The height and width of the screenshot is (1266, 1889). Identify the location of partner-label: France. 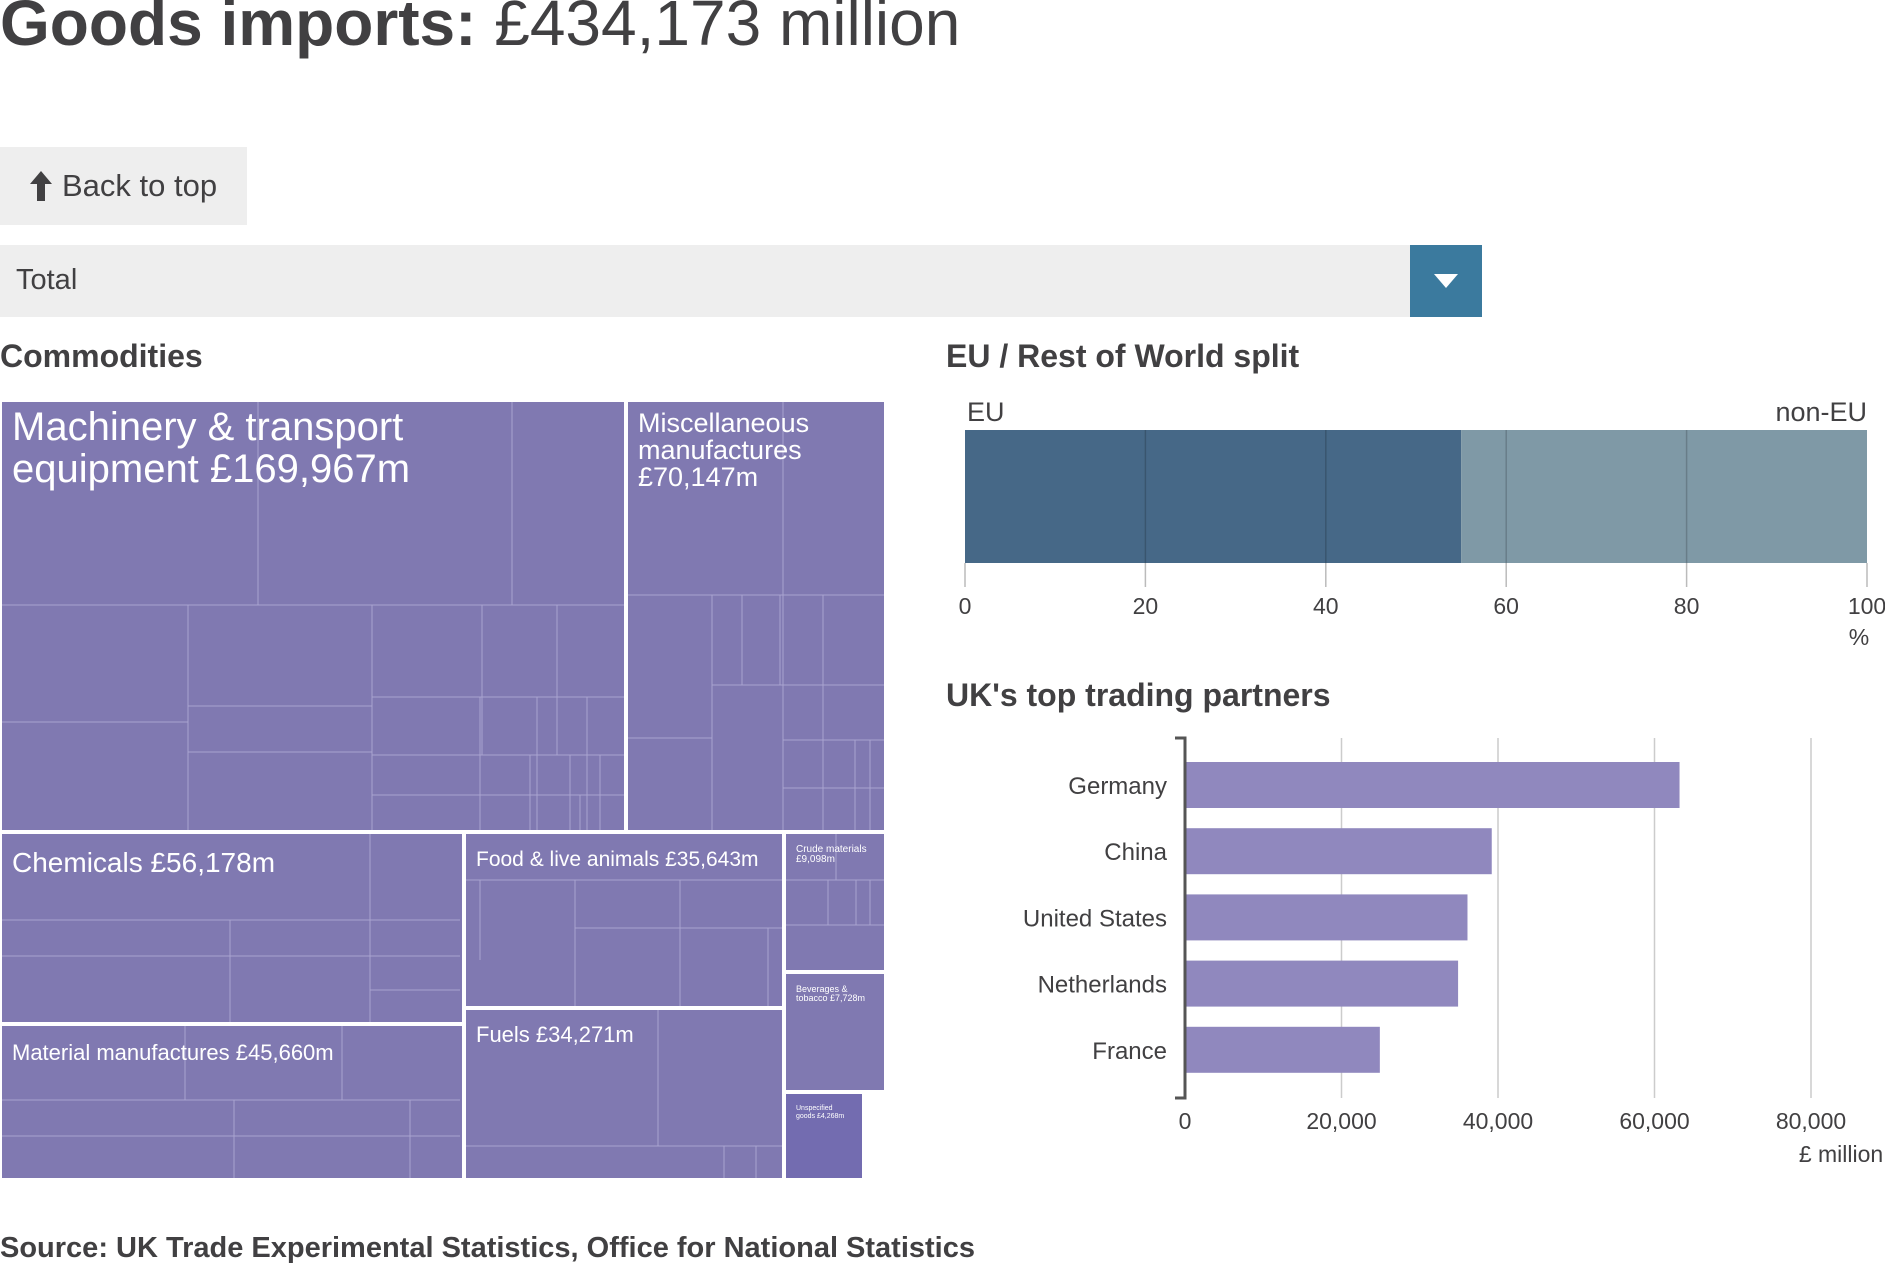
(1129, 1051).